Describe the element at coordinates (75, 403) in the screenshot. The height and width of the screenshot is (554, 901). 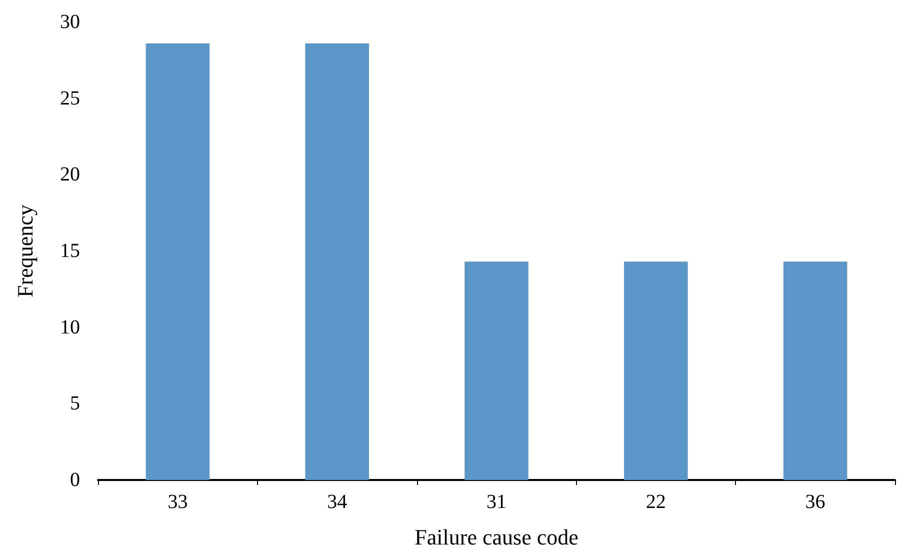
I see `y-tick-label: 5` at that location.